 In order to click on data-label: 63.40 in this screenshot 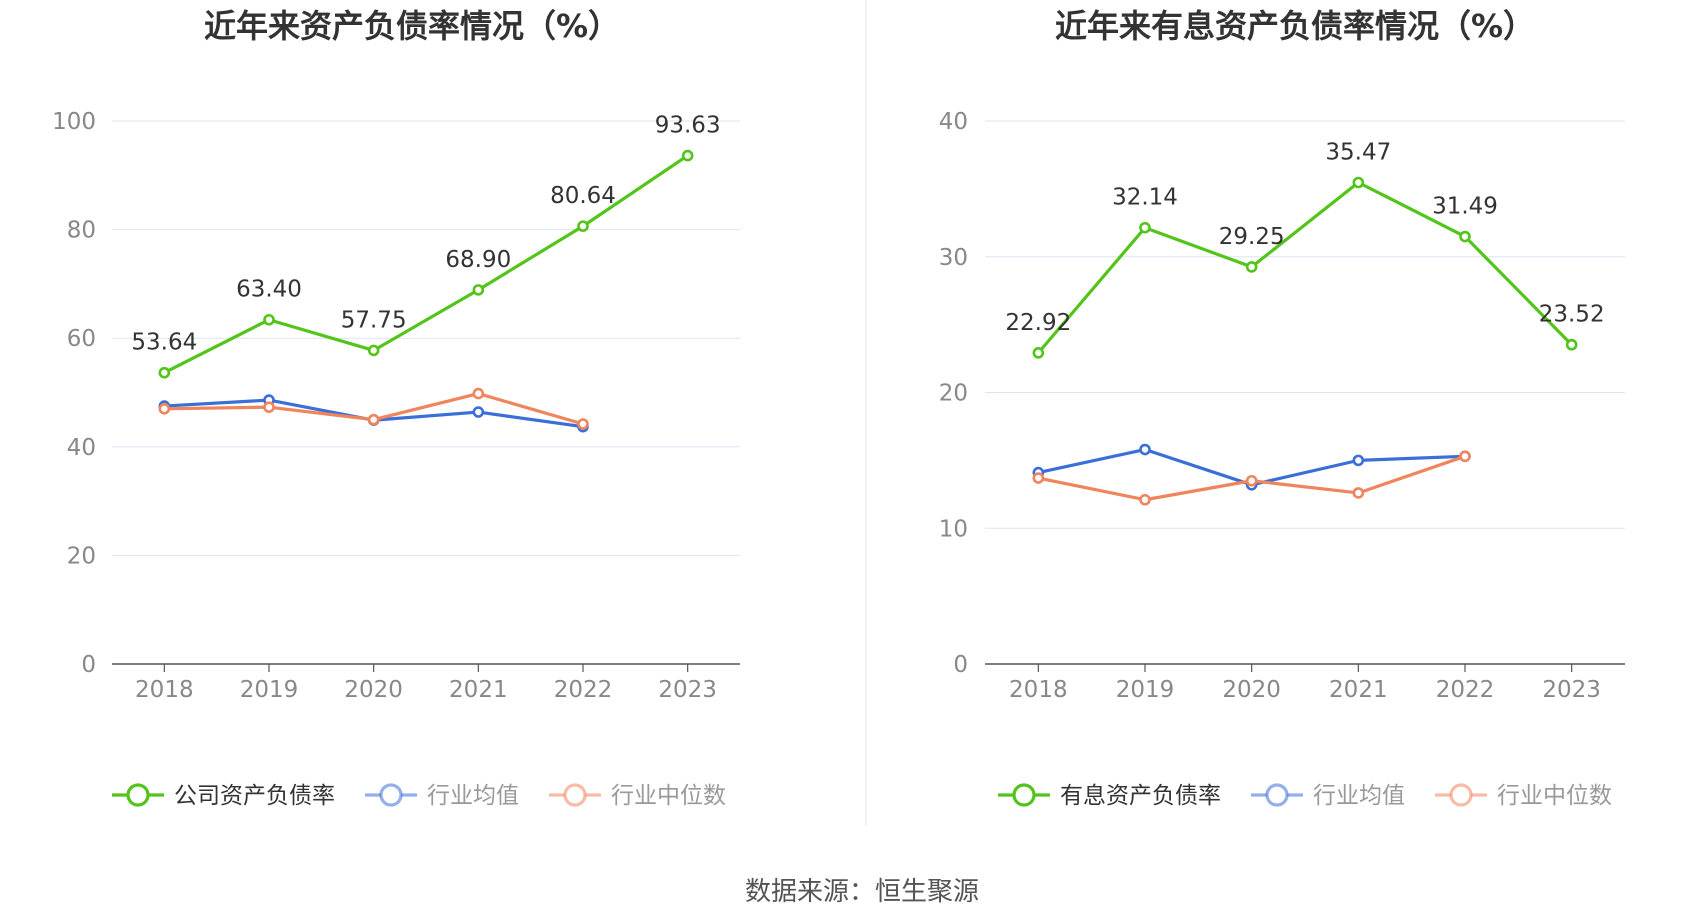, I will do `click(269, 290)`.